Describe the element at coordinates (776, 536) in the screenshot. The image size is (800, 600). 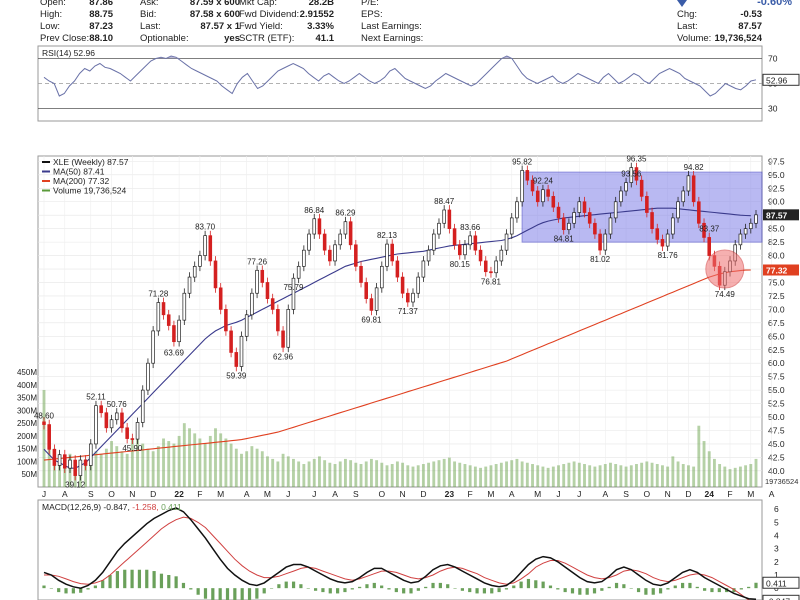
I see `macd-tick-label: 4` at that location.